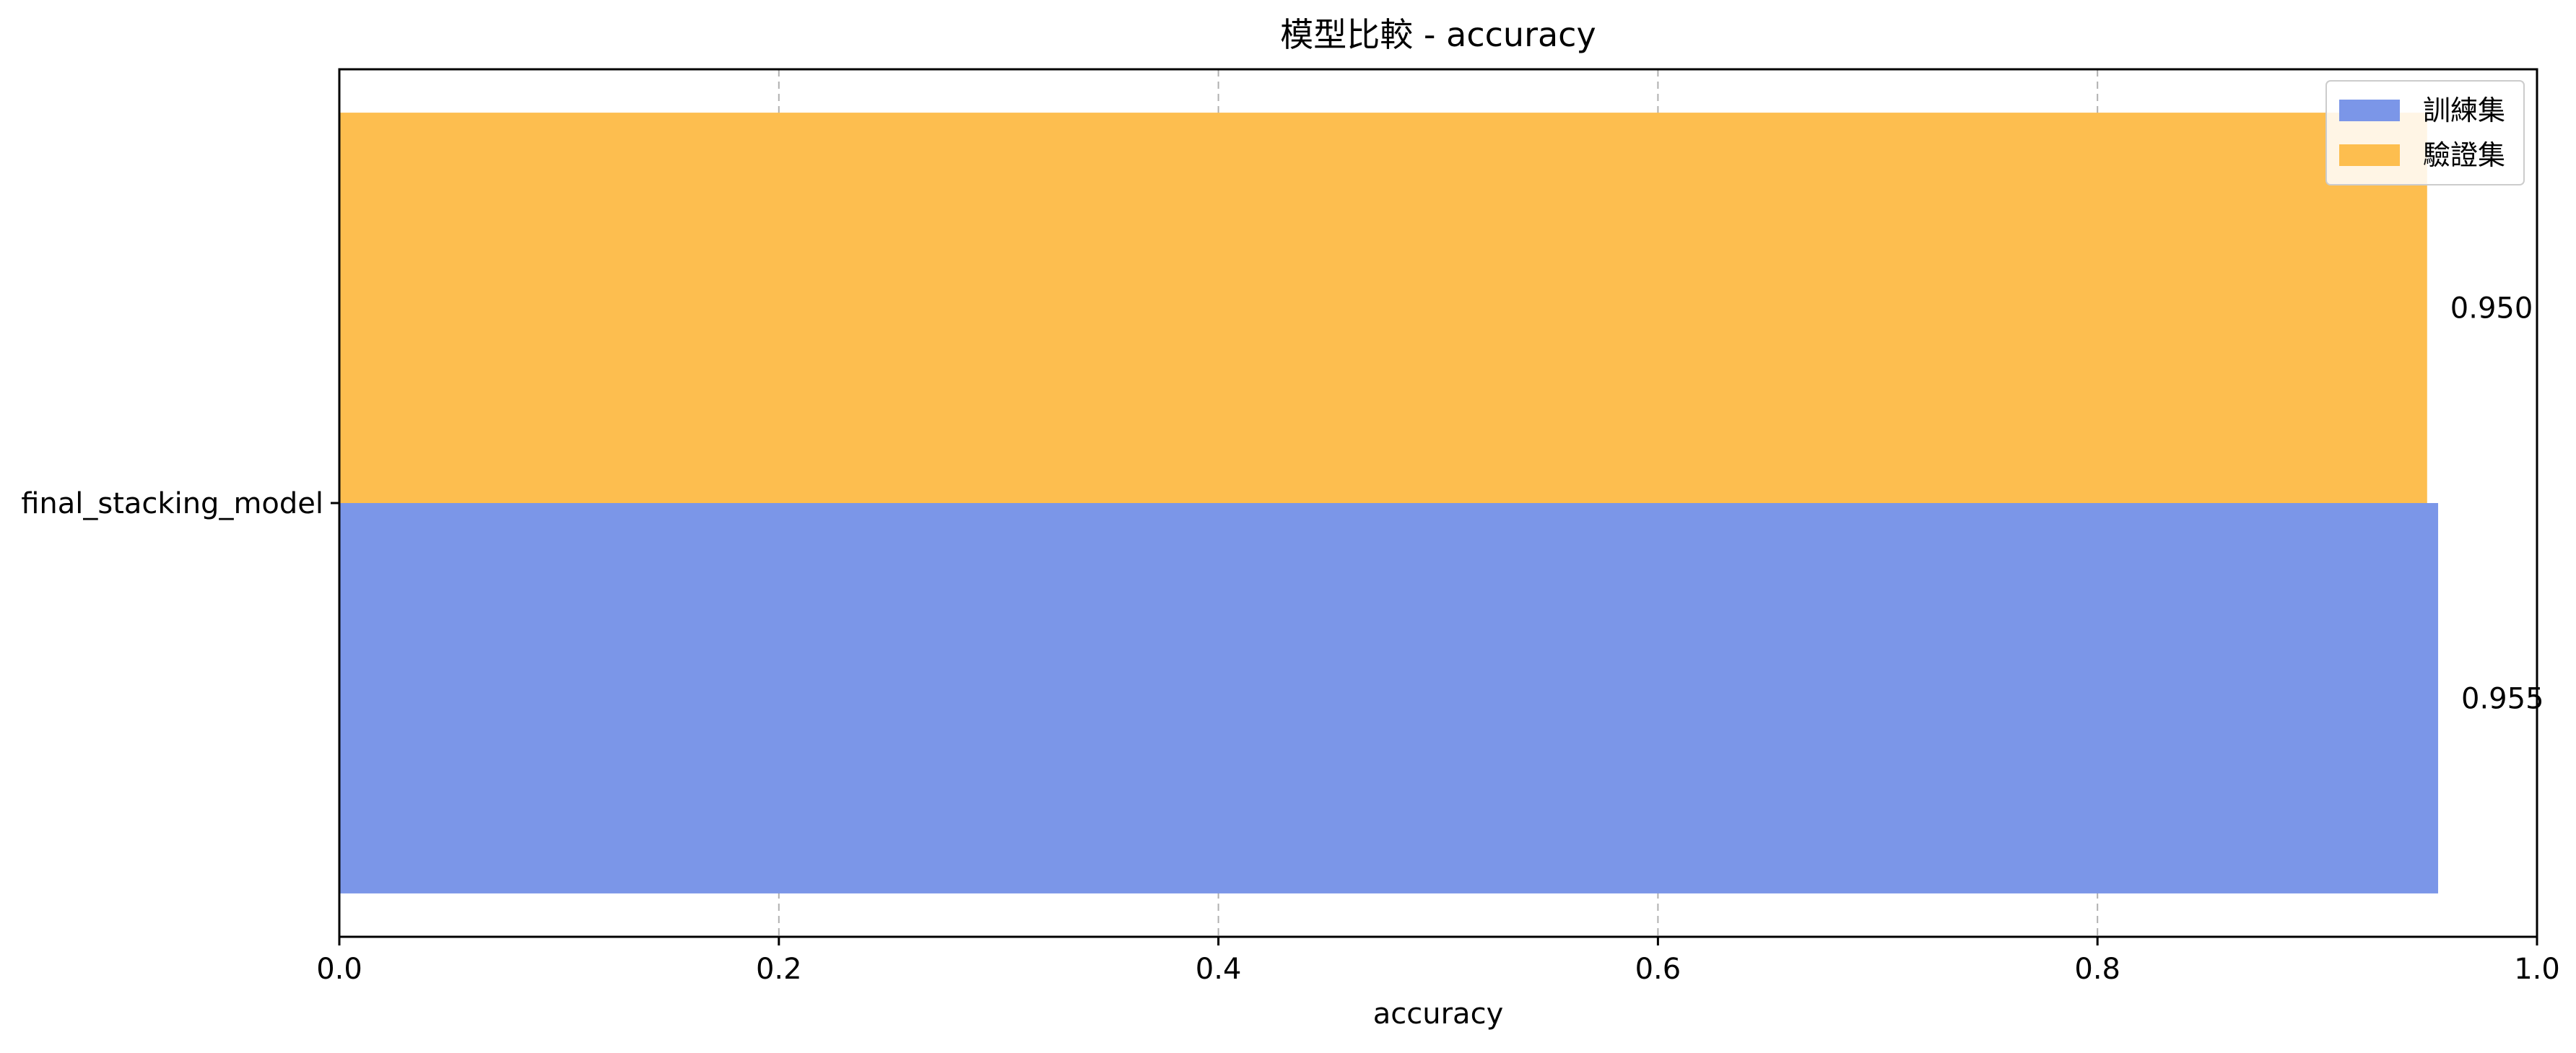 This screenshot has width=2576, height=1053. What do you see at coordinates (2464, 155) in the screenshot?
I see `legend-label-validation: 驗證集` at bounding box center [2464, 155].